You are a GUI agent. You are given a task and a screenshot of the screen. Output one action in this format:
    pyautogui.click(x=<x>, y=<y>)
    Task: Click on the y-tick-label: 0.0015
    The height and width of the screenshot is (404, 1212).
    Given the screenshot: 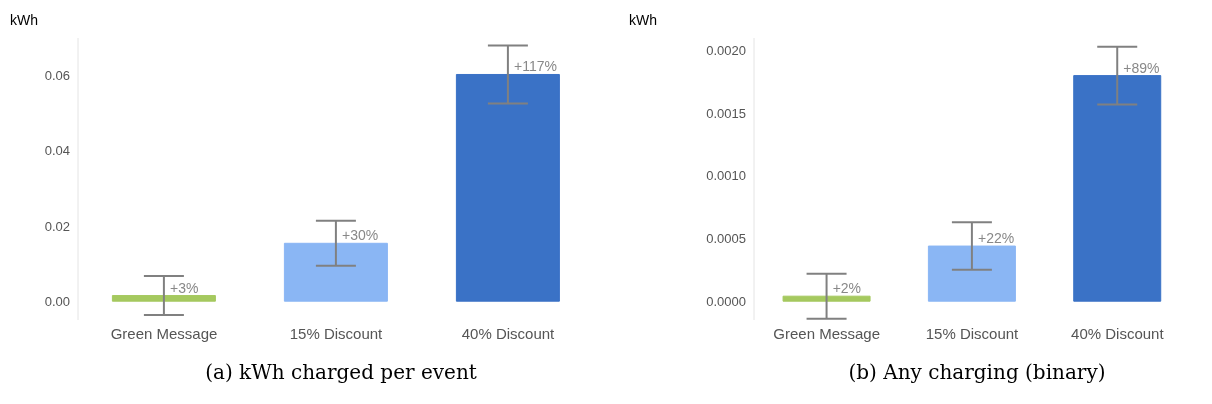 What is the action you would take?
    pyautogui.click(x=726, y=113)
    